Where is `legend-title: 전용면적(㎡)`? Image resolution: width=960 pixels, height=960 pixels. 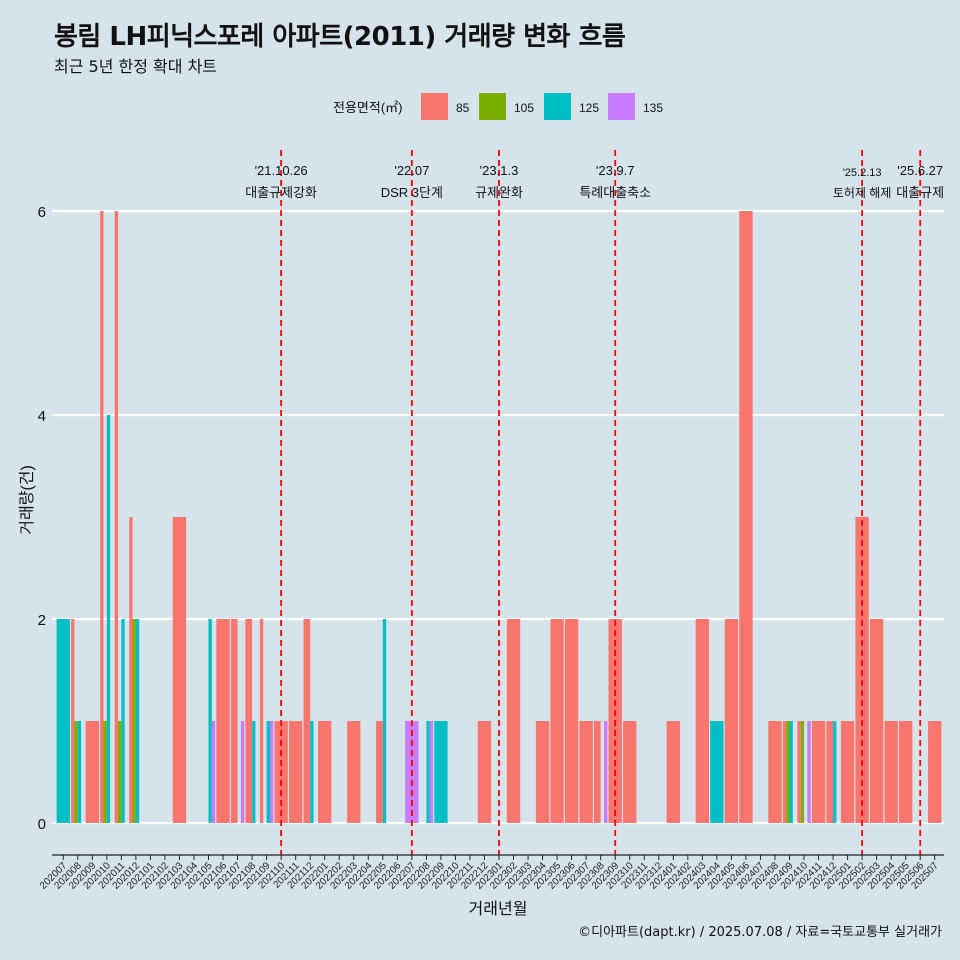
legend-title: 전용면적(㎡) is located at coordinates (368, 107).